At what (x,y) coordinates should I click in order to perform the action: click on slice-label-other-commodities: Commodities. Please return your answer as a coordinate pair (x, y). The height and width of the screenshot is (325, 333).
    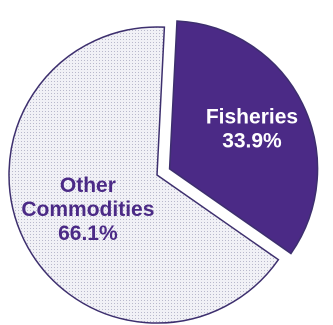
    Looking at the image, I should click on (87, 209).